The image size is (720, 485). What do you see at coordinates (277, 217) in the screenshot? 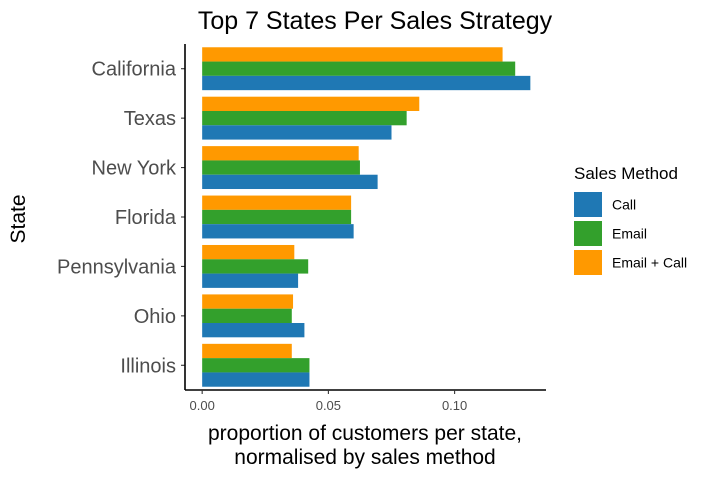
I see `bar-florida-email` at bounding box center [277, 217].